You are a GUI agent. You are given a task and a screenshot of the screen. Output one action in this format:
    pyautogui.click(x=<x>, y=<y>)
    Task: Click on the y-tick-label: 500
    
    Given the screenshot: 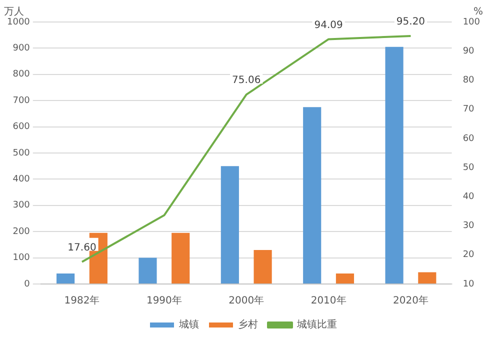 What is the action you would take?
    pyautogui.click(x=21, y=153)
    